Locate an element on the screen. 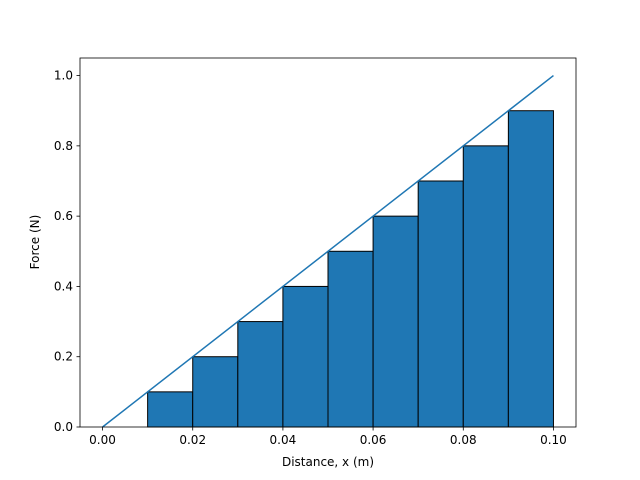  y-tick-label: 0.2 is located at coordinates (63, 357).